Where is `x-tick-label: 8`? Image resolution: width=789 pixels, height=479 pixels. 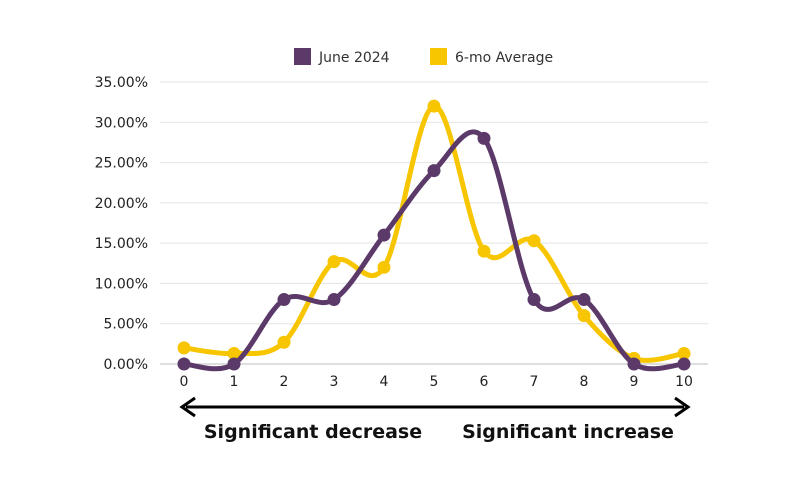
x-tick-label: 8 is located at coordinates (584, 382).